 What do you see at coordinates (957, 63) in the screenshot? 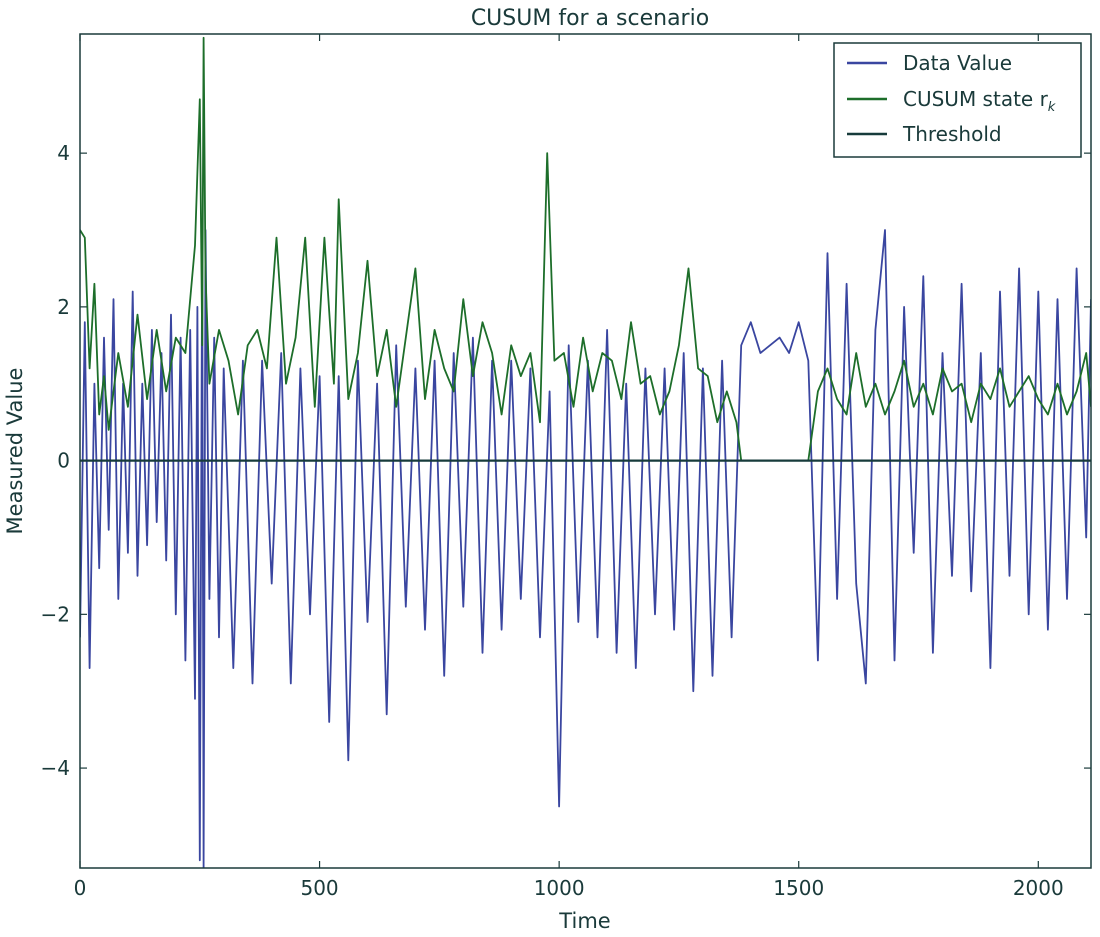
I see `legend-label-data-value: Data Value` at bounding box center [957, 63].